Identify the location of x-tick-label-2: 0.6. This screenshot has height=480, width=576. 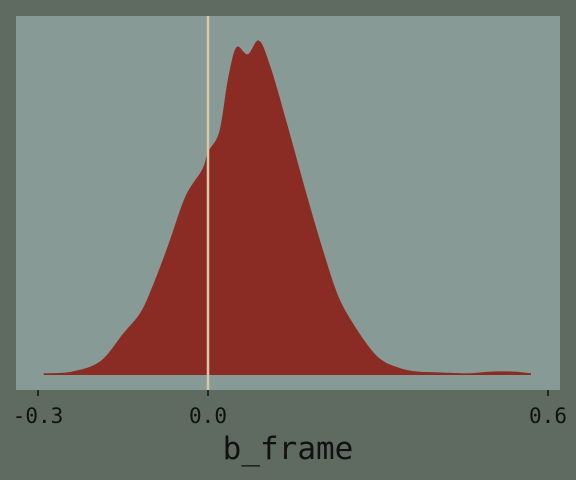
(548, 416).